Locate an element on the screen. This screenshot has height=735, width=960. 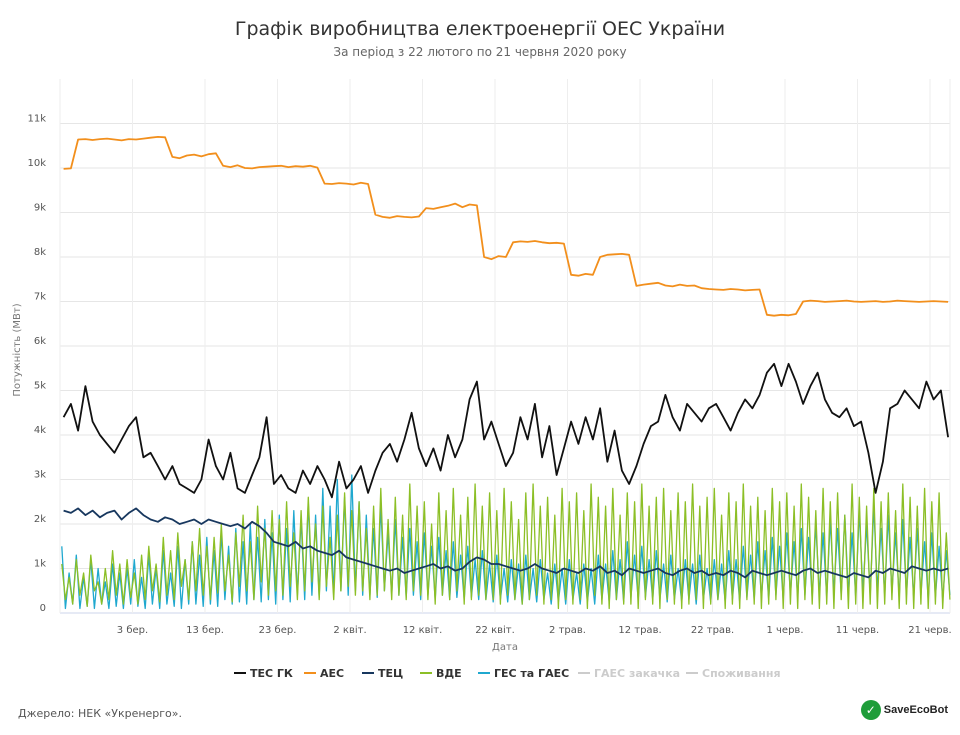
logo-text: SaveEcoBot is located at coordinates (915, 710).